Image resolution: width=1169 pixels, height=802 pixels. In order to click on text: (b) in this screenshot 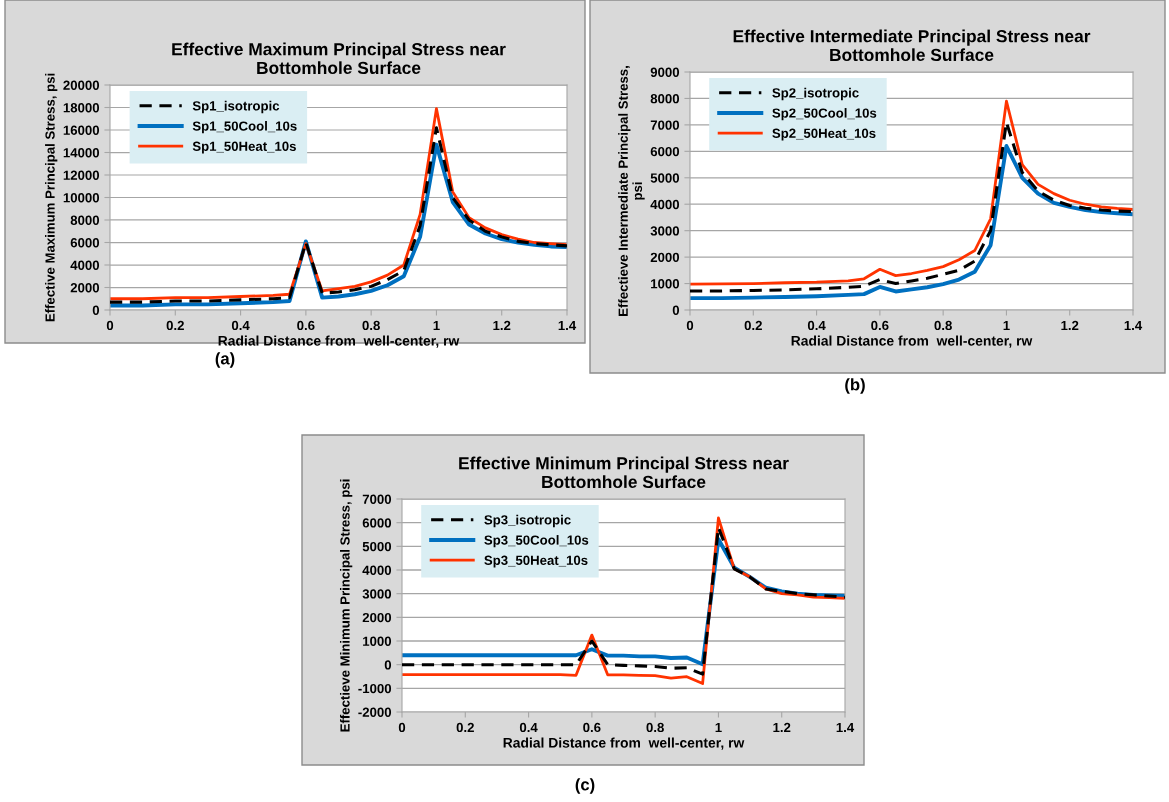, I will do `click(855, 386)`.